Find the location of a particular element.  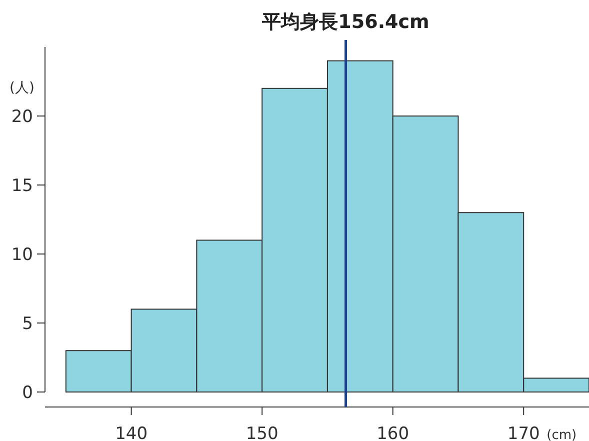

x-tick-label: 170 is located at coordinates (523, 432).